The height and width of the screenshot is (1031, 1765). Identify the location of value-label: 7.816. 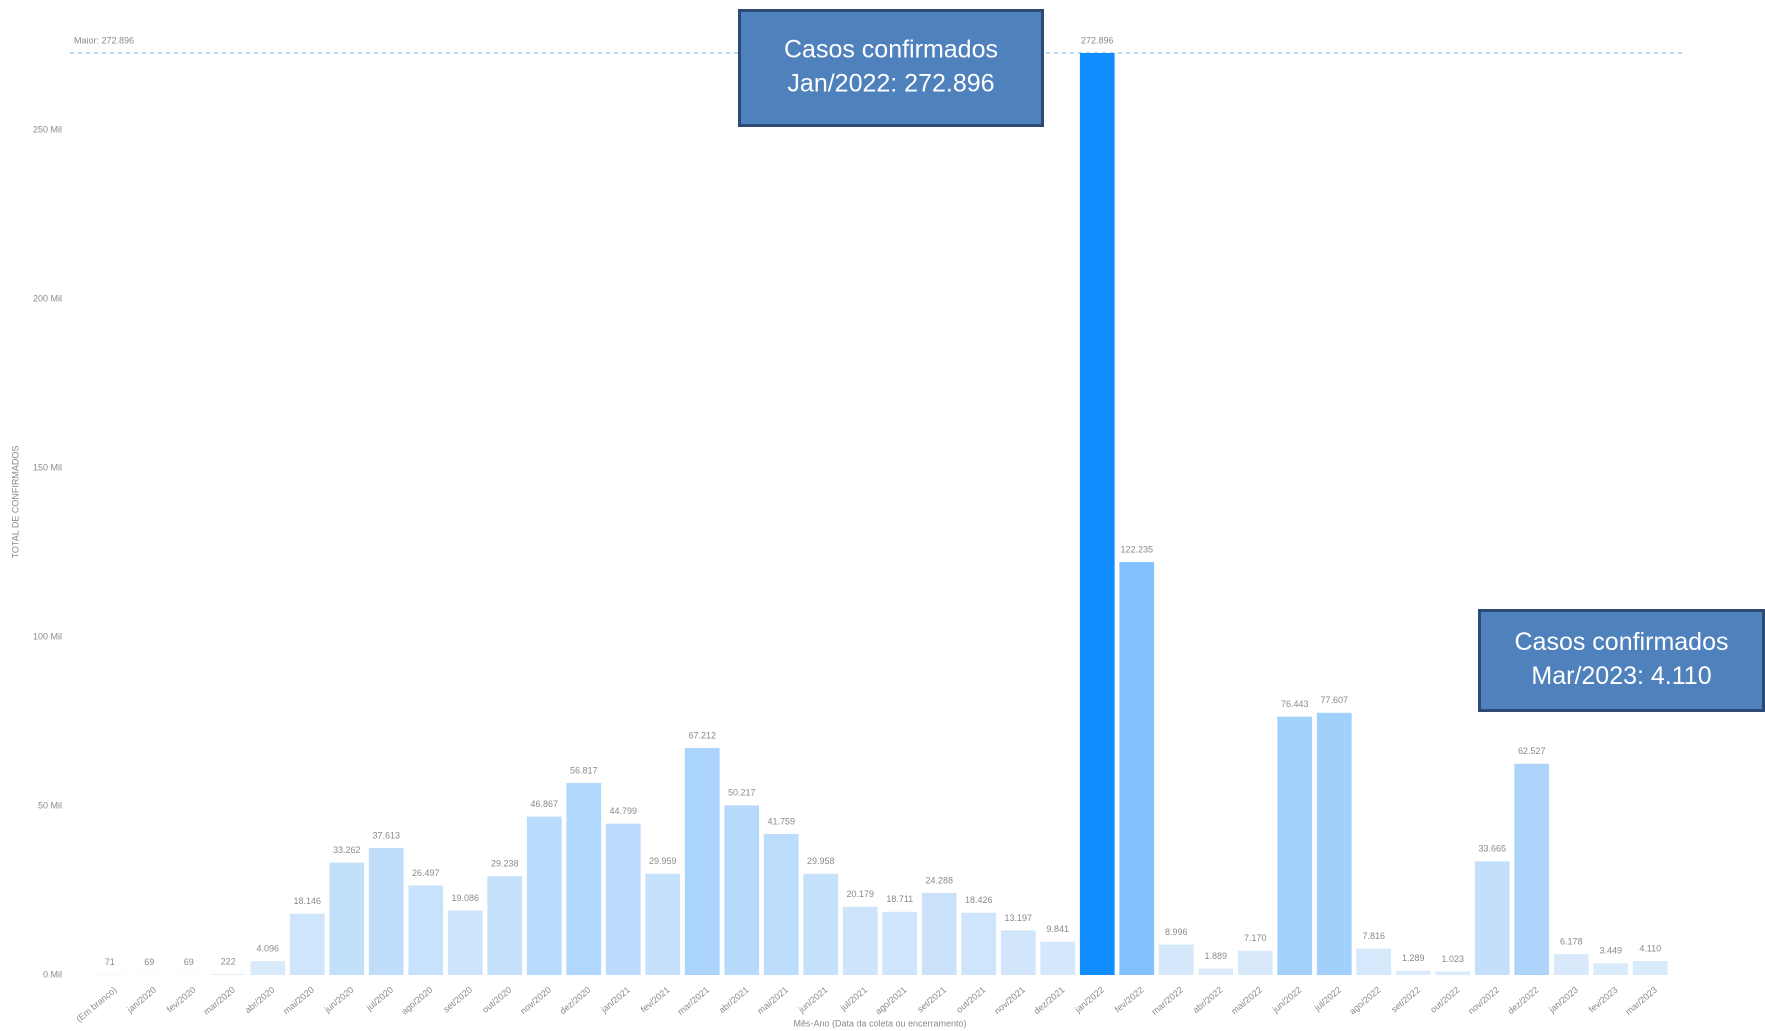
(1373, 936).